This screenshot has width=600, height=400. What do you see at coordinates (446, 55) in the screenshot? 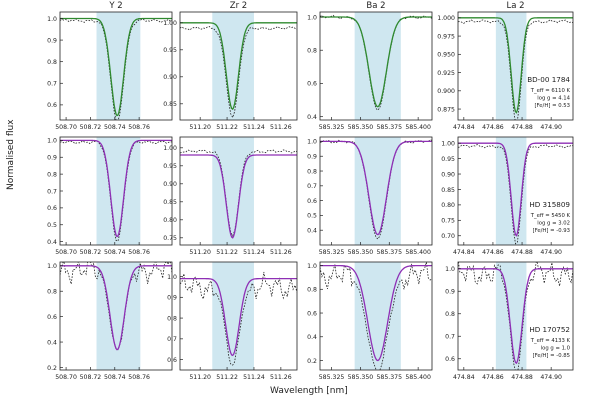
I see `y-tick-label: 0.950` at bounding box center [446, 55].